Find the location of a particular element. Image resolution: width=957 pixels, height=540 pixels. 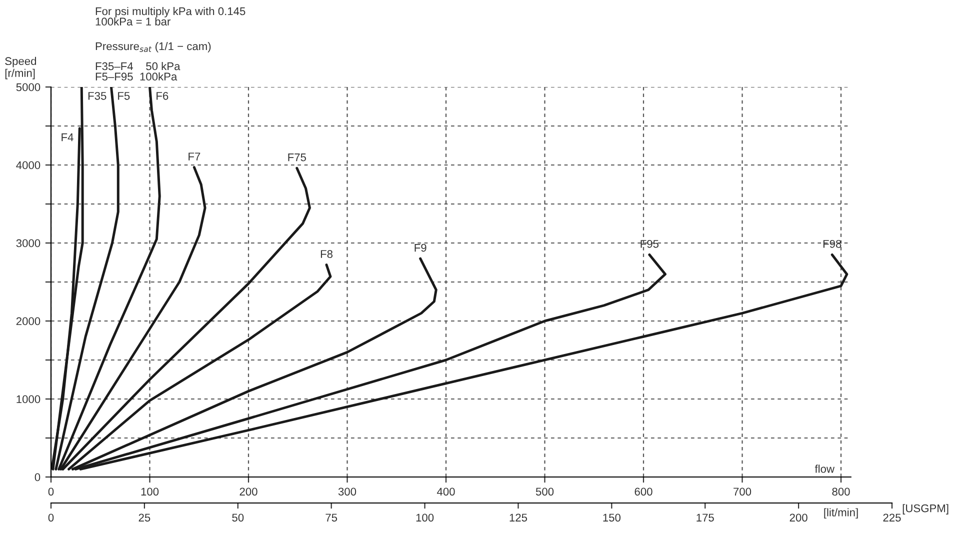

x2-tick-label: 50 is located at coordinates (238, 518).